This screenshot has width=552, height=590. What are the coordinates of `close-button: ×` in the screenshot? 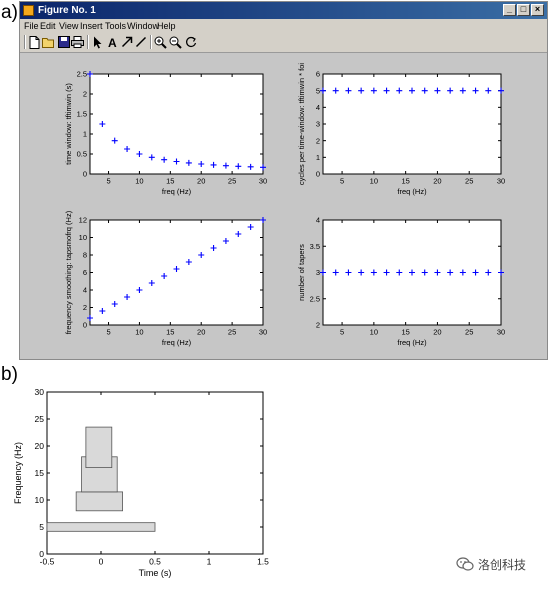 It's located at (537, 10).